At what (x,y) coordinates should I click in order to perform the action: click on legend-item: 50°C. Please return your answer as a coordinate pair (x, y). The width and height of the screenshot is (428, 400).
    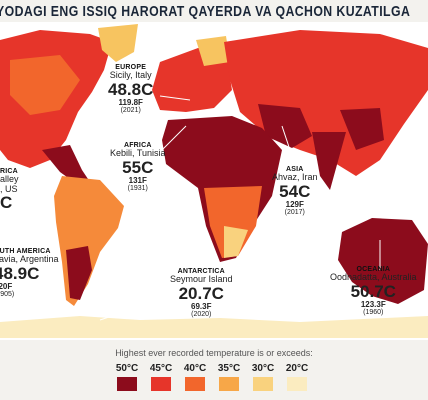
    Looking at the image, I should click on (127, 377).